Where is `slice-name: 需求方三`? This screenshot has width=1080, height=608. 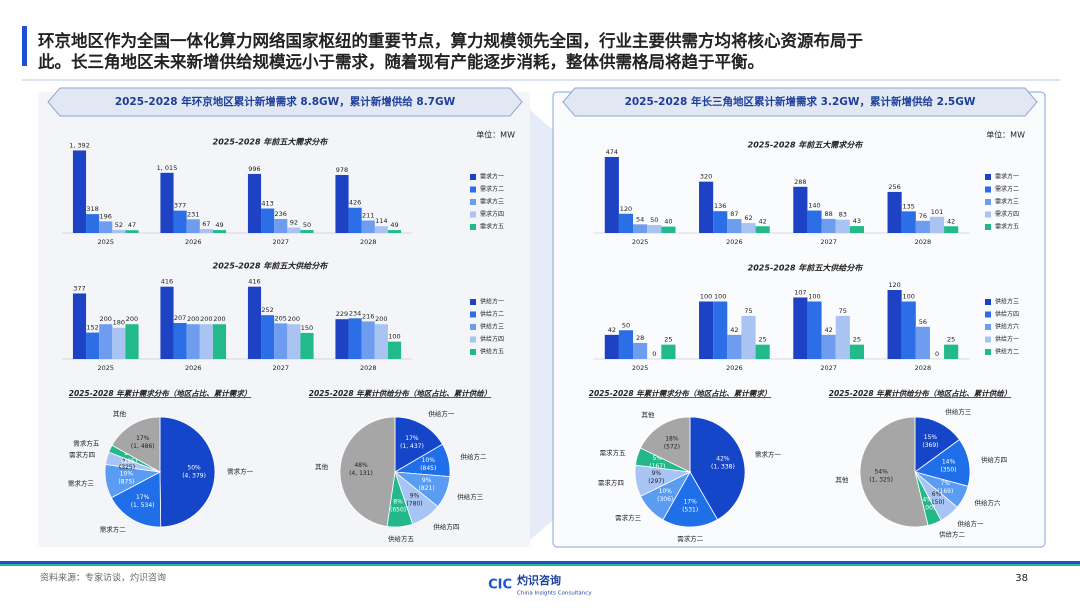 slice-name: 需求方三 is located at coordinates (628, 517).